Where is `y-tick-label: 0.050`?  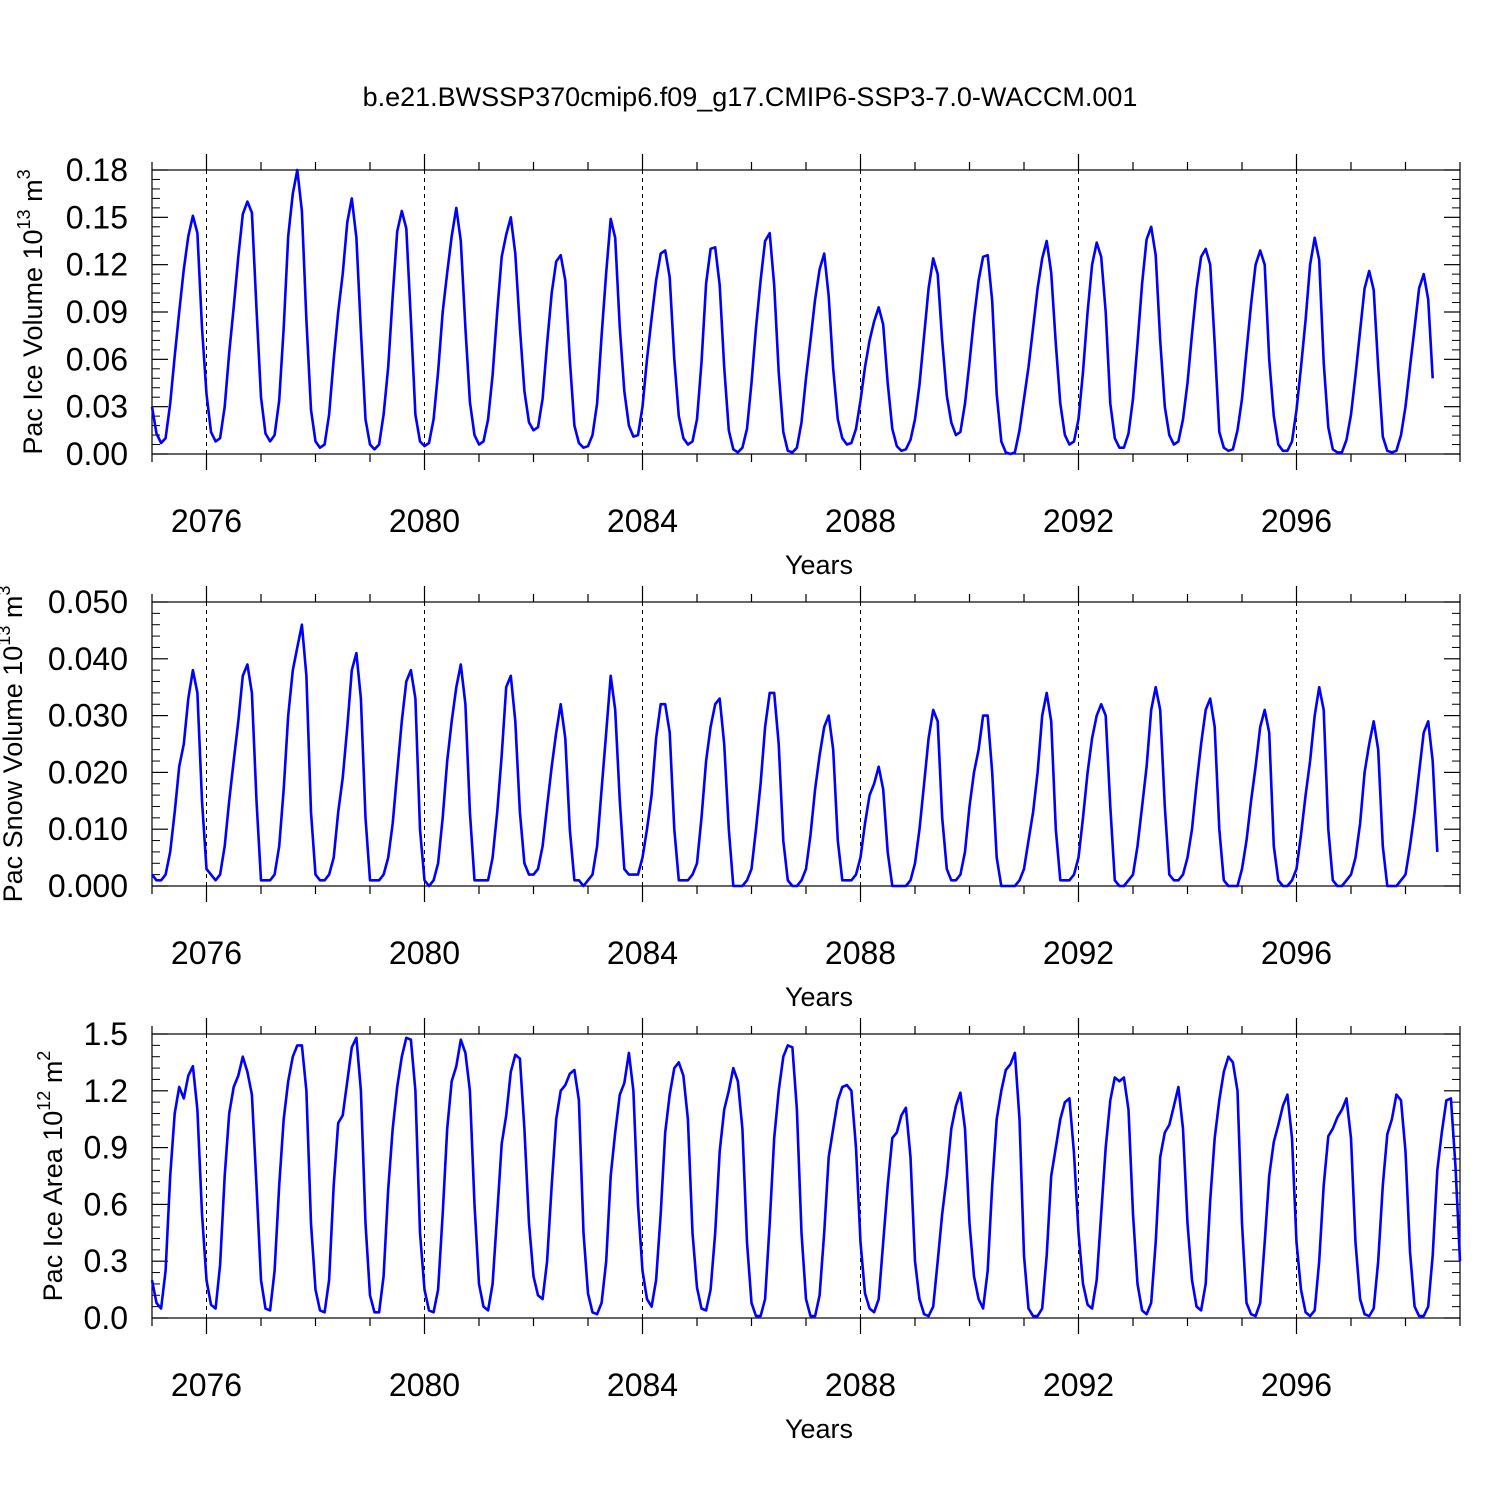 y-tick-label: 0.050 is located at coordinates (88, 602).